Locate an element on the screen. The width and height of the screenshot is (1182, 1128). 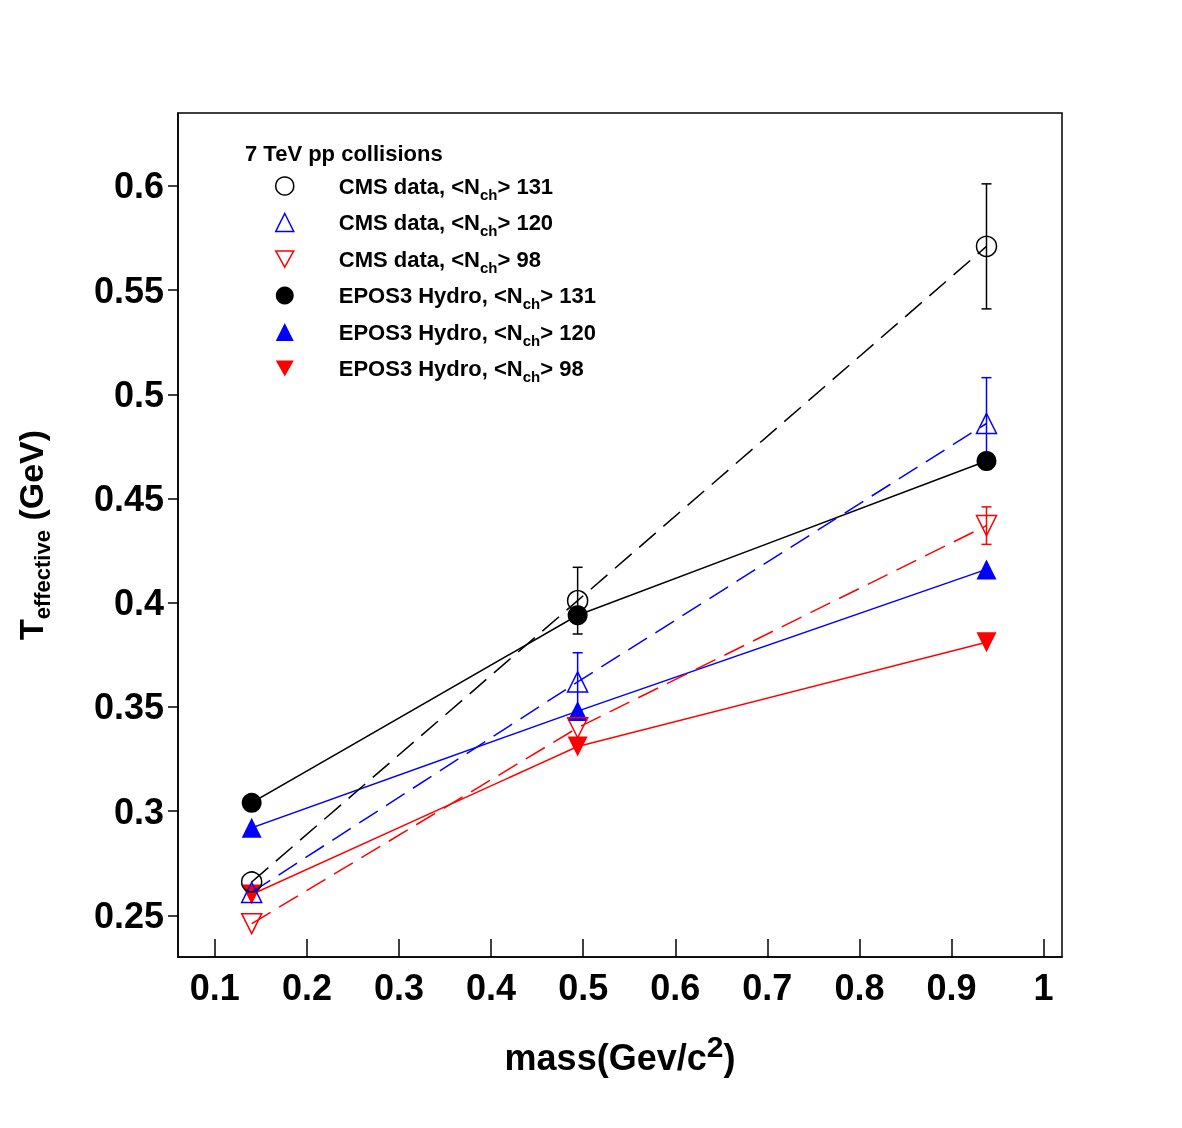
x-axis-title: mass(Gev/c$^{2}$) is located at coordinates (620, 1054).